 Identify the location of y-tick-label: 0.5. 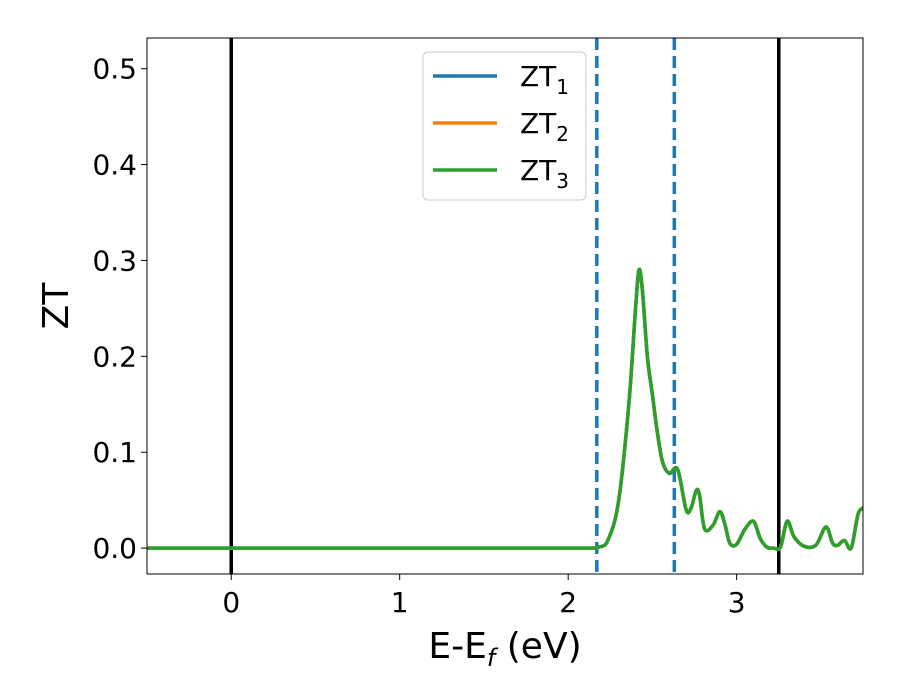
(114, 69).